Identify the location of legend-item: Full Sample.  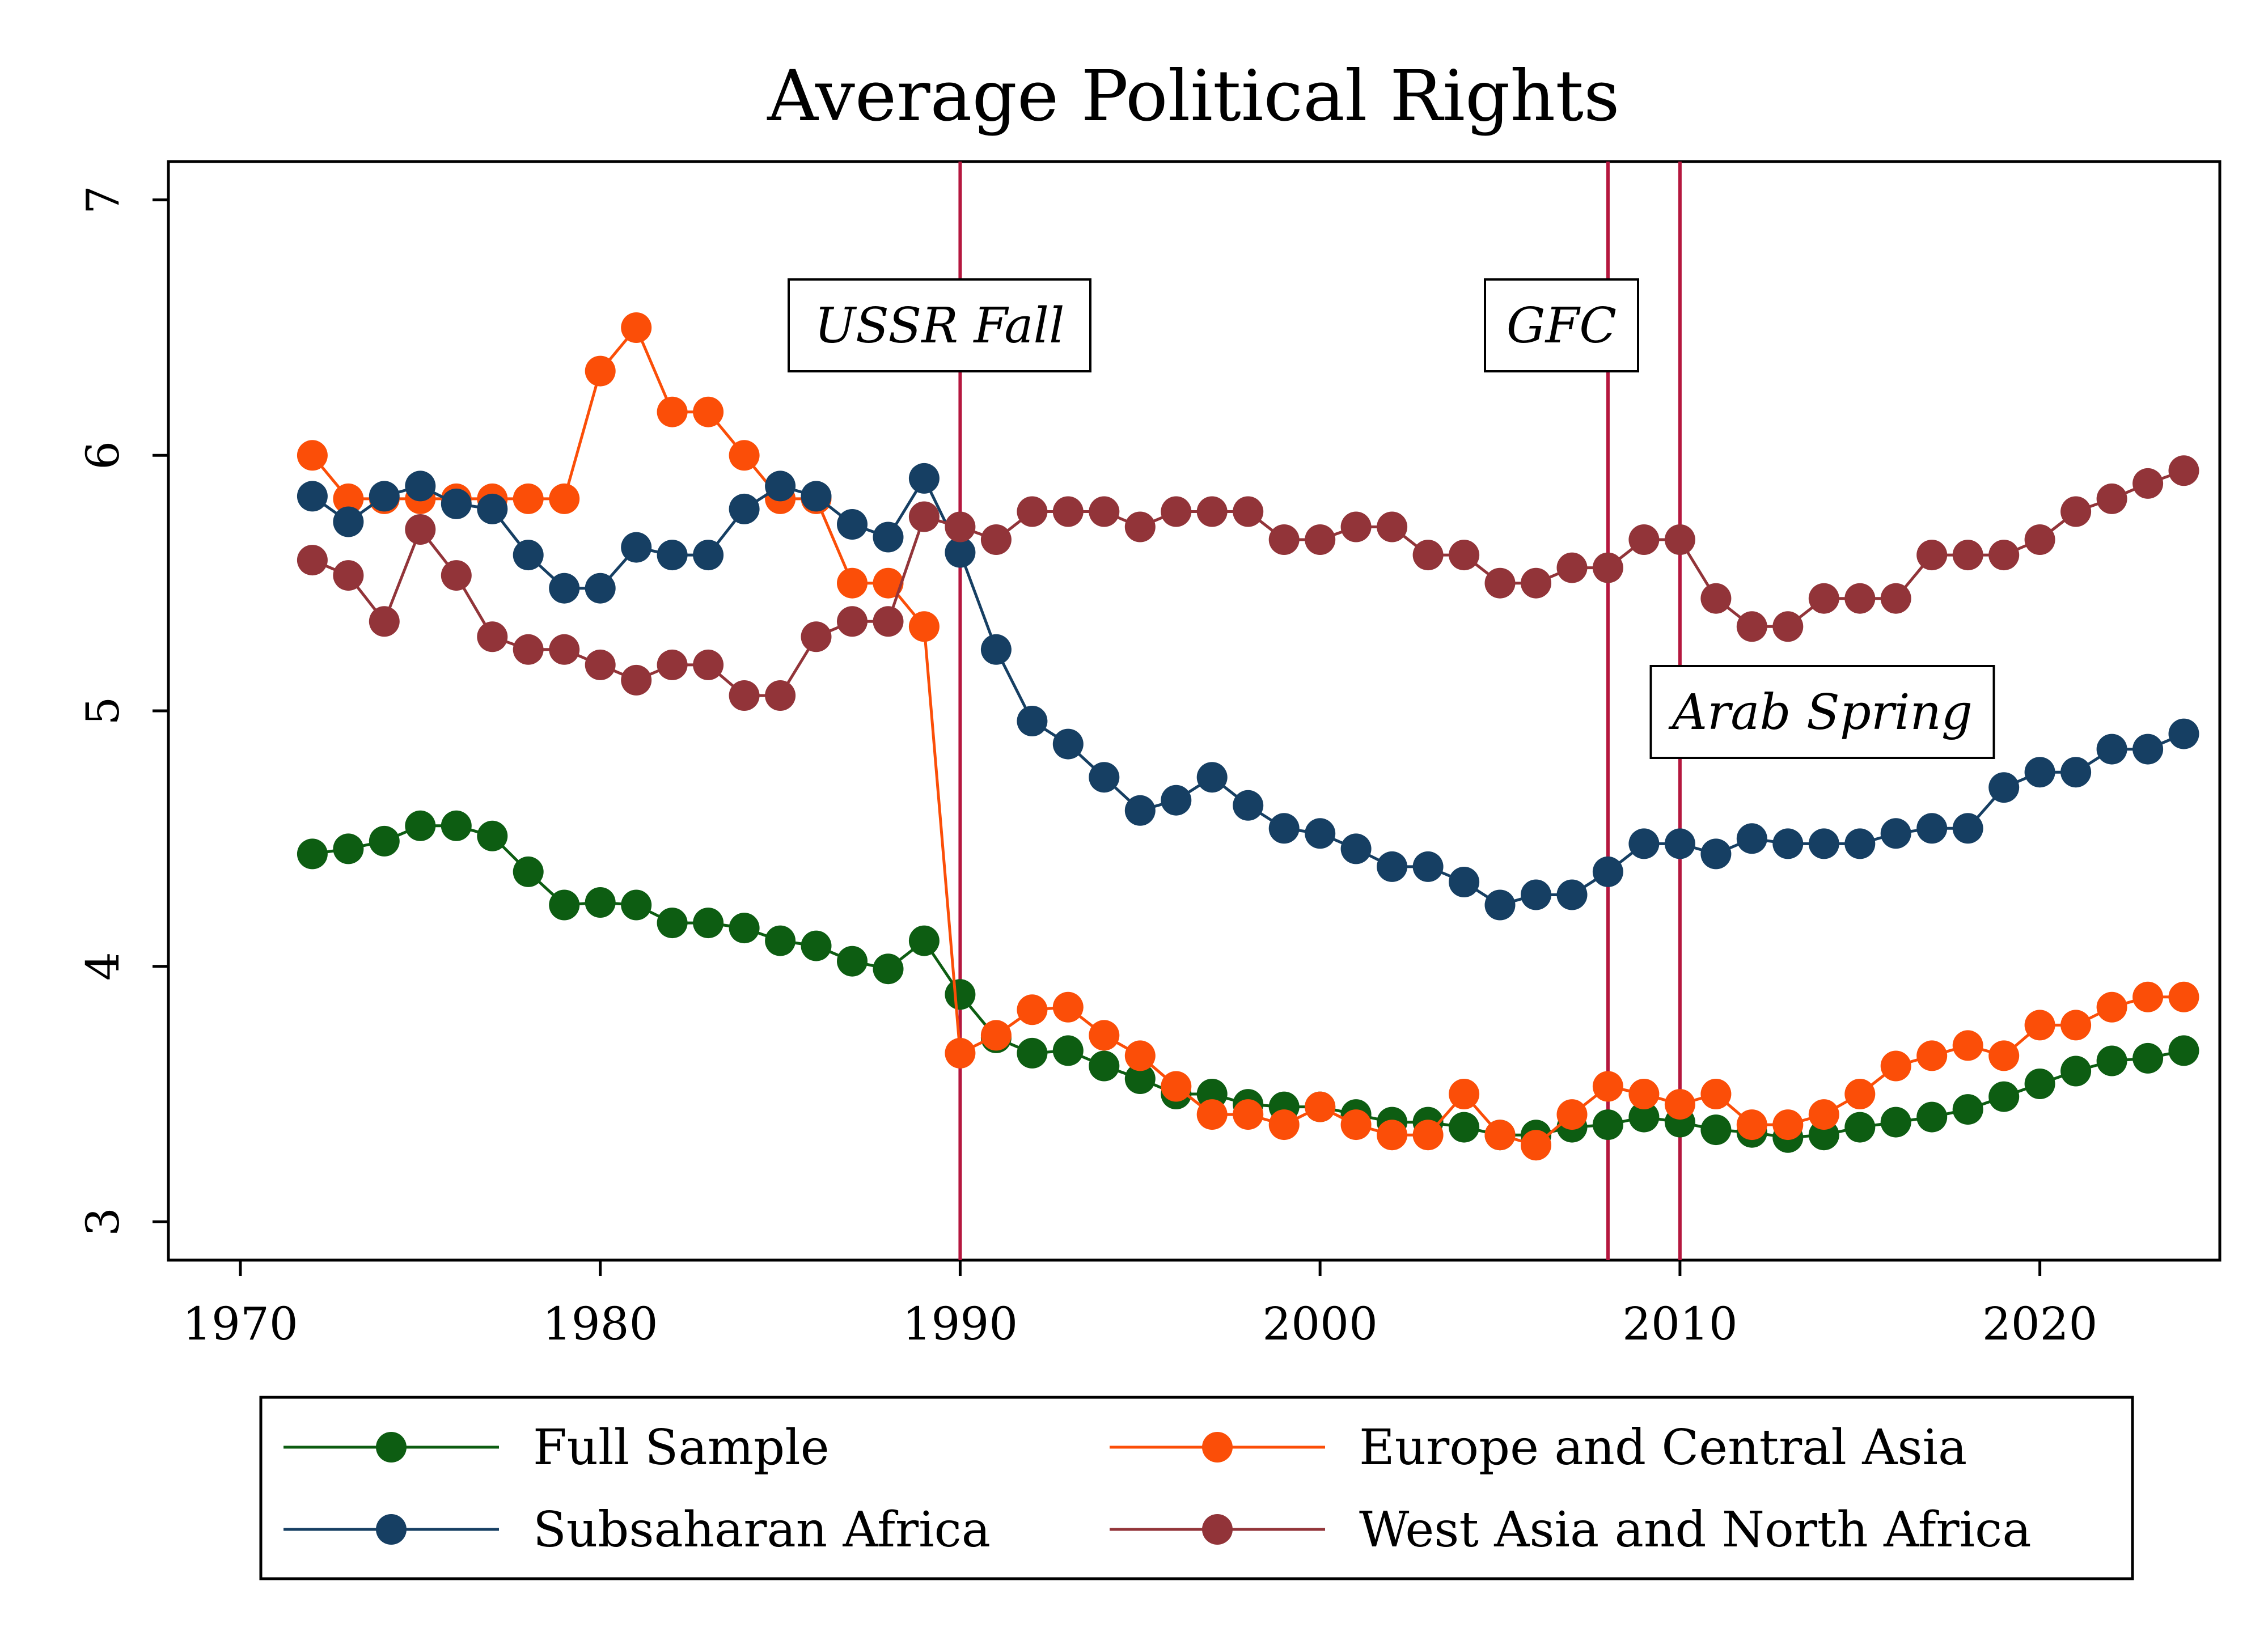
(557, 1447).